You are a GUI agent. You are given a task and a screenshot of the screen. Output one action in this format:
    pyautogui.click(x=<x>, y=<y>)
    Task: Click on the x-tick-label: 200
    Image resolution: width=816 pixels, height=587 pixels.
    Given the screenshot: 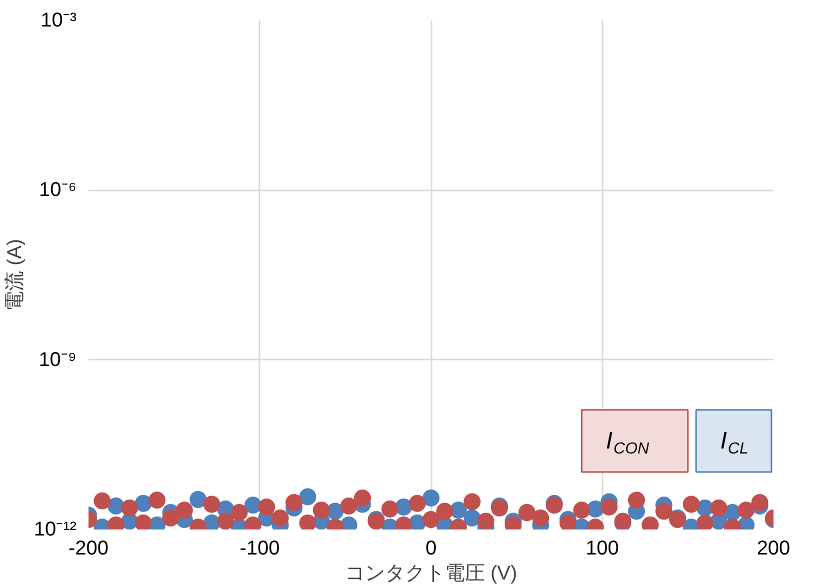 What is the action you would take?
    pyautogui.click(x=773, y=549)
    